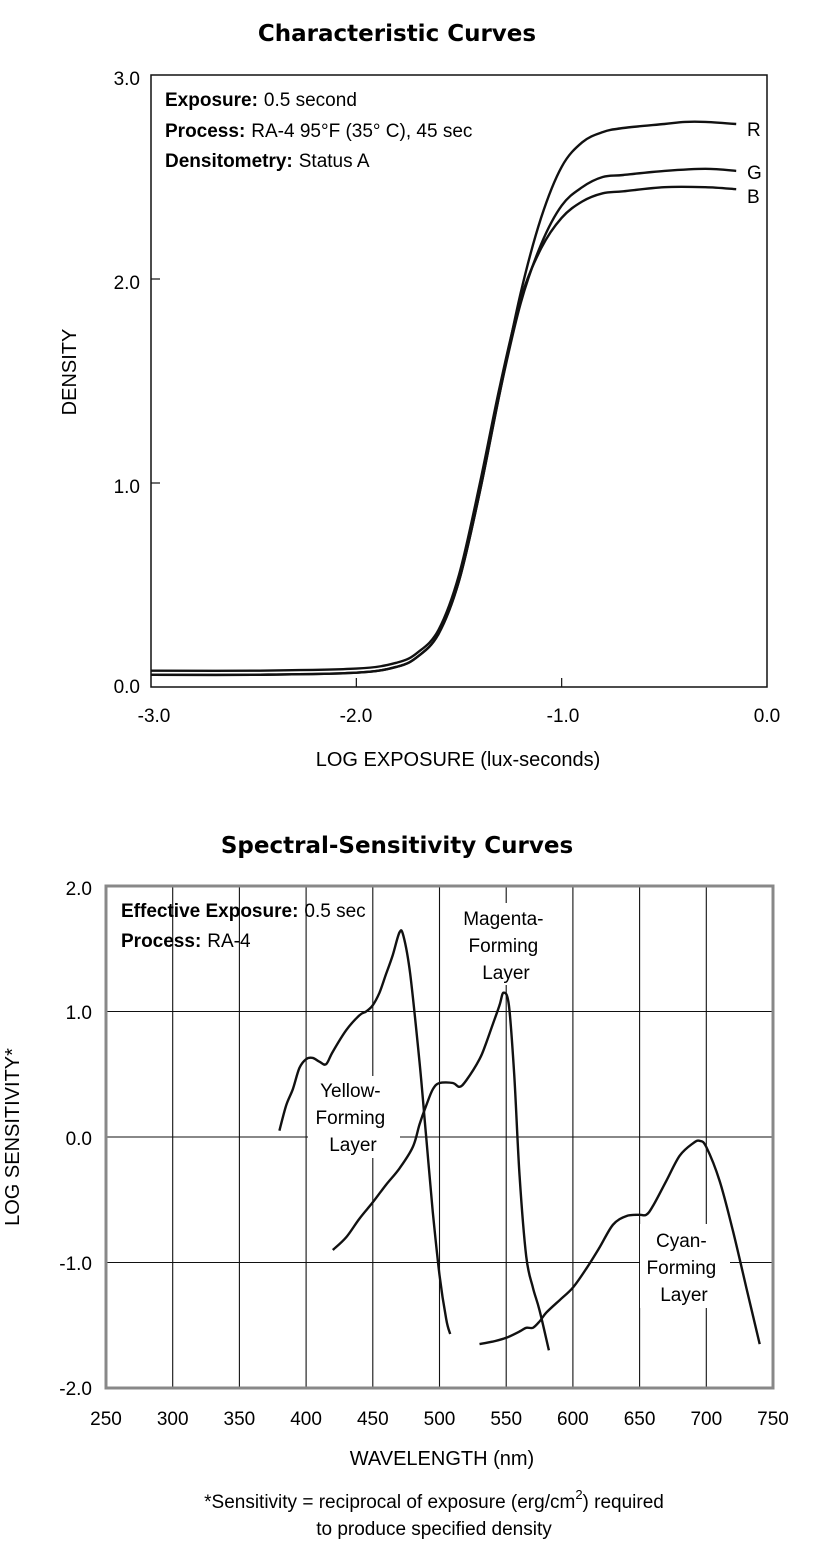  What do you see at coordinates (209, 911) in the screenshot?
I see `note-label: Effective Exposure:` at bounding box center [209, 911].